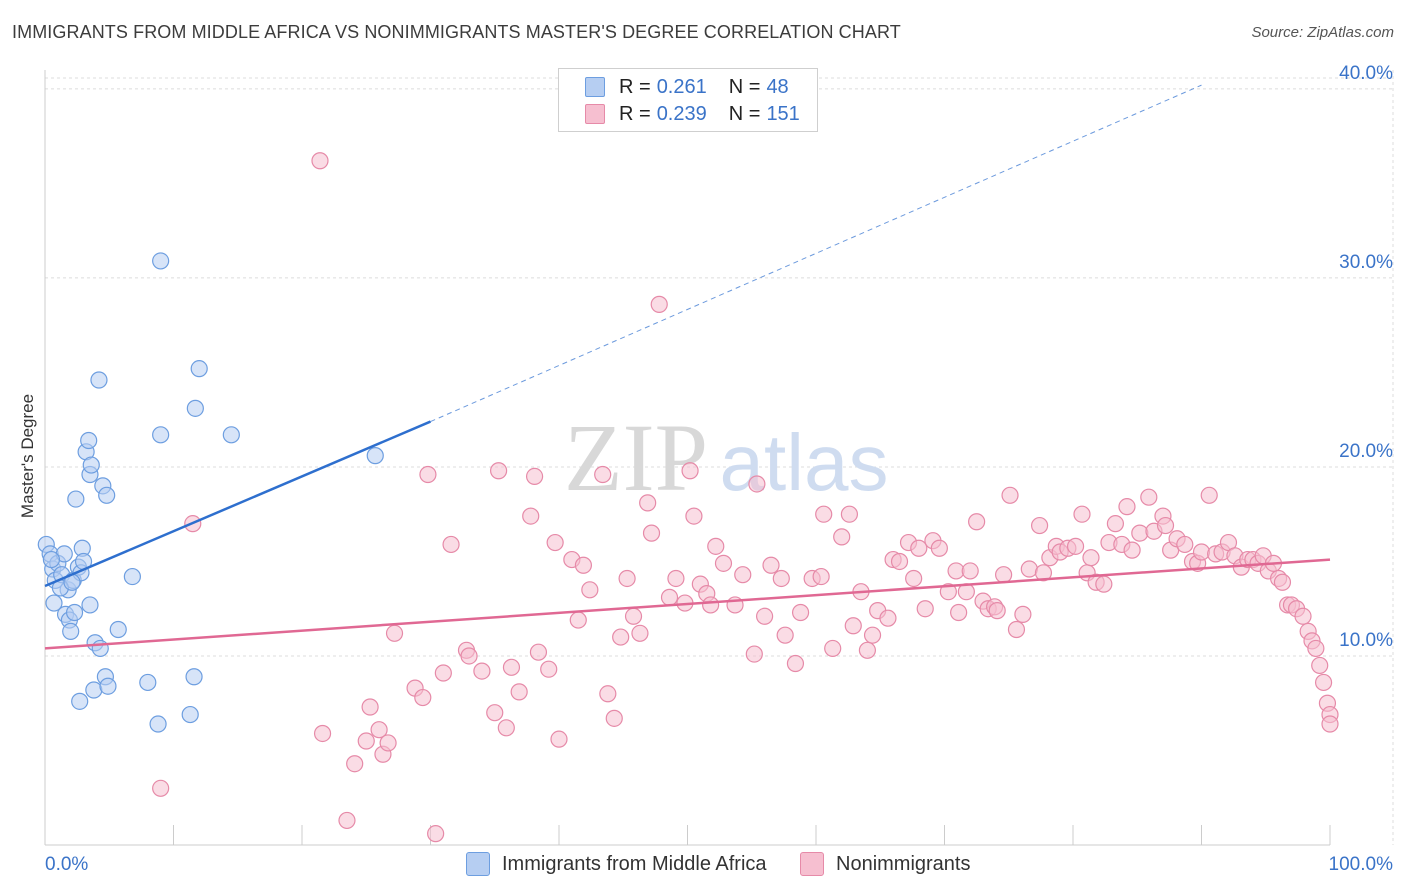 This screenshot has width=1406, height=892. I want to click on y-tick-label: 20.0%, so click(1366, 451).